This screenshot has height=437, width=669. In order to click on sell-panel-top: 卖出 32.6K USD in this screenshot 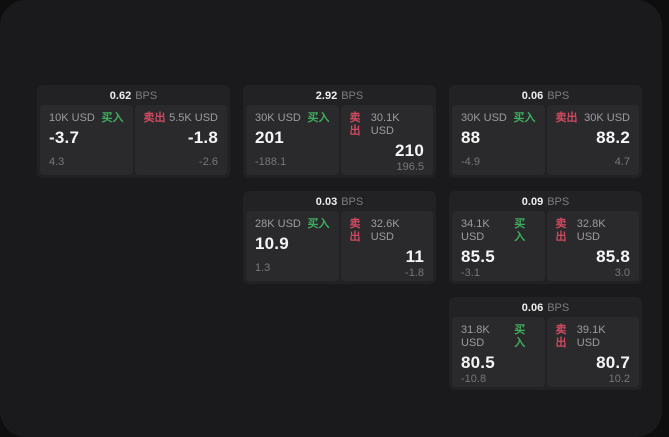, I will do `click(387, 231)`.